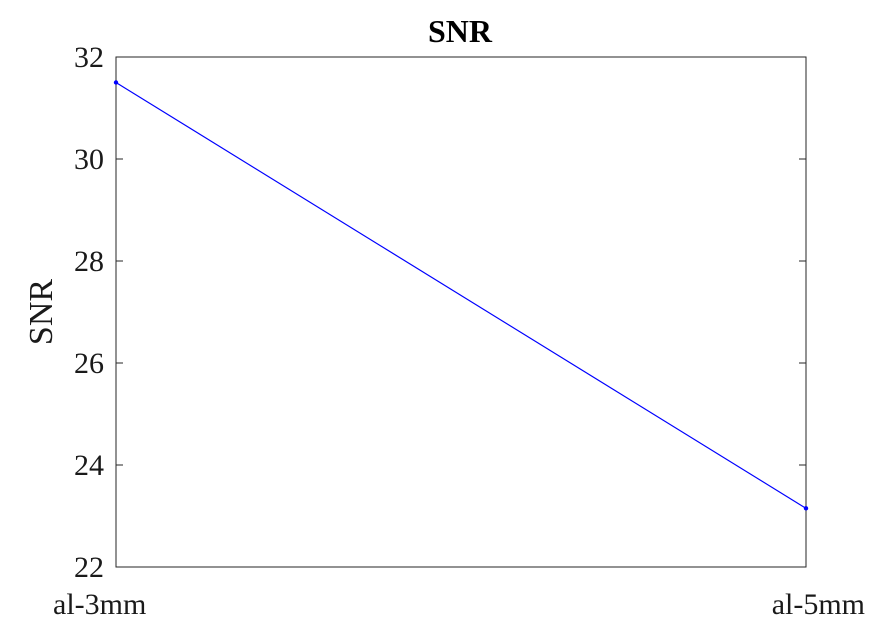  What do you see at coordinates (89, 567) in the screenshot?
I see `y-tick-label: 22` at bounding box center [89, 567].